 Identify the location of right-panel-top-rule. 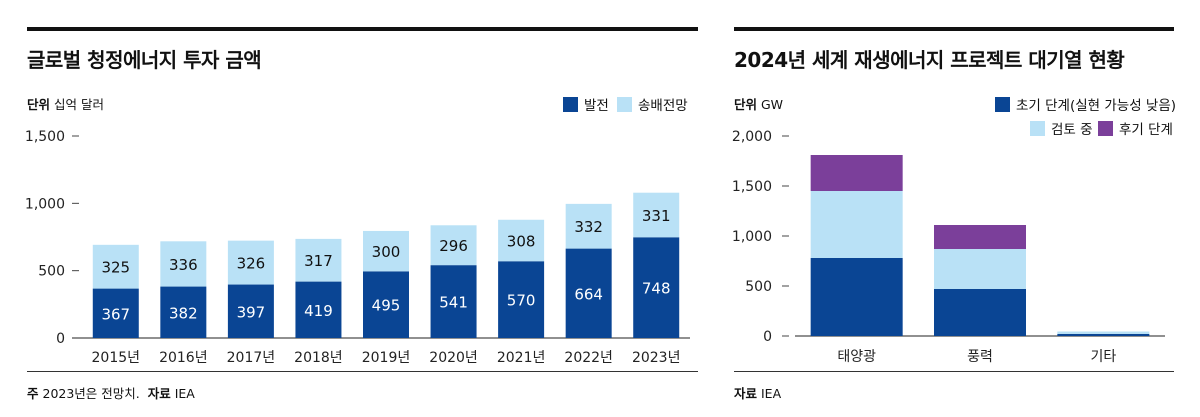
(954, 29).